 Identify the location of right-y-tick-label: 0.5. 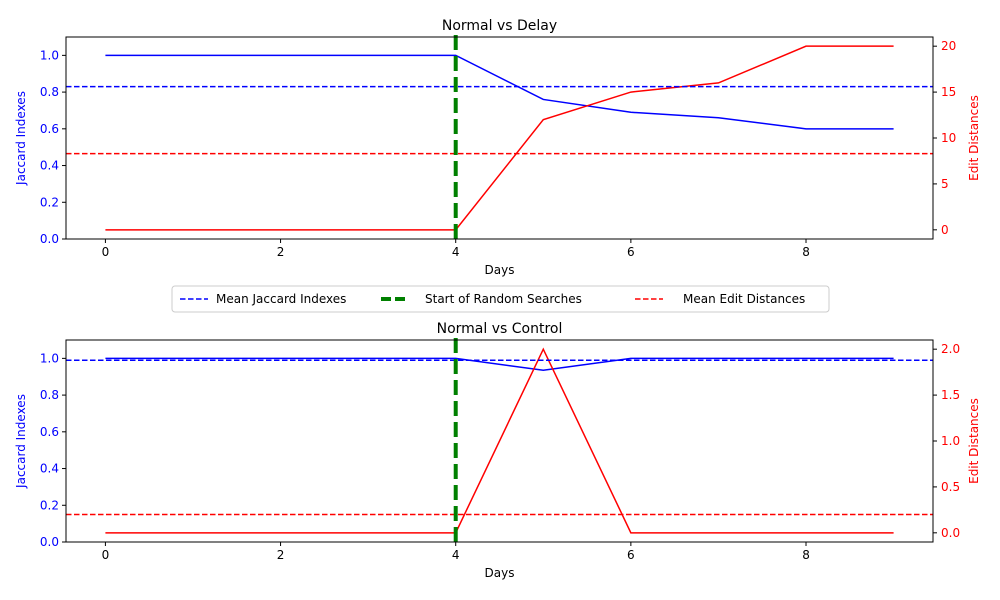
(950, 487).